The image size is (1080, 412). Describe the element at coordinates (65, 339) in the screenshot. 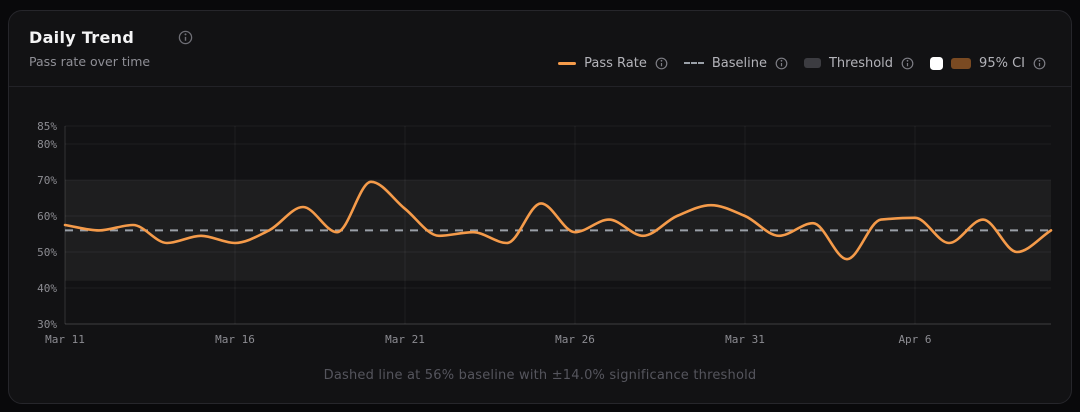

I see `x-tick-label: Mar 11` at that location.